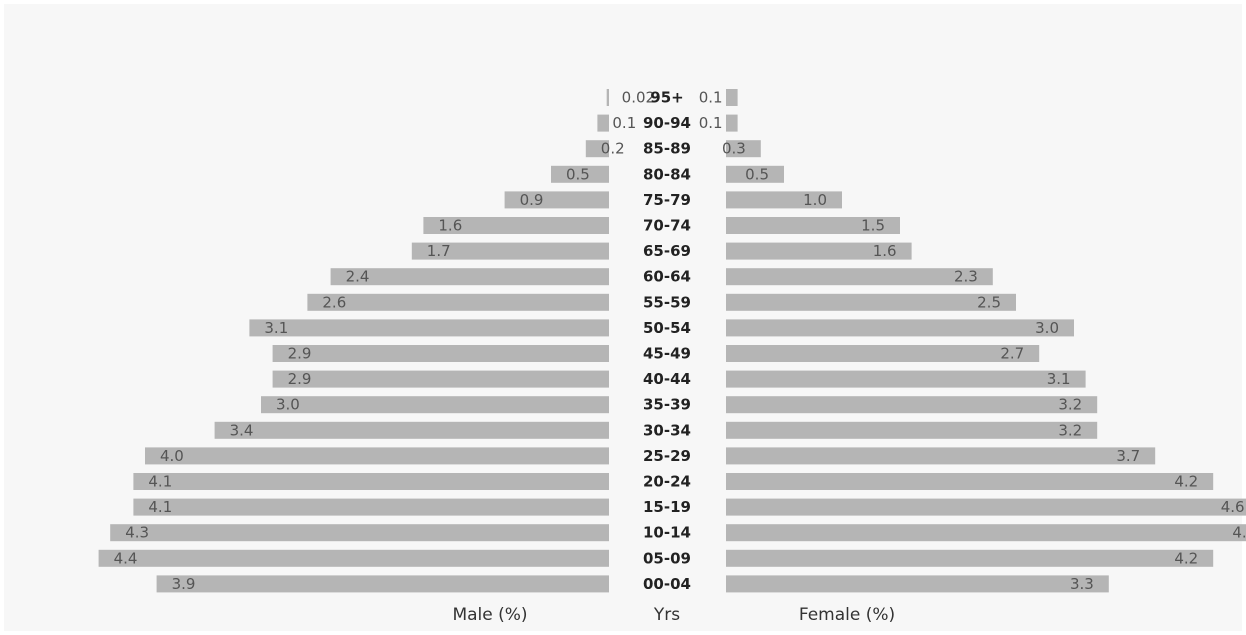 Image resolution: width=1246 pixels, height=635 pixels. I want to click on female-value-label: 1.6, so click(885, 251).